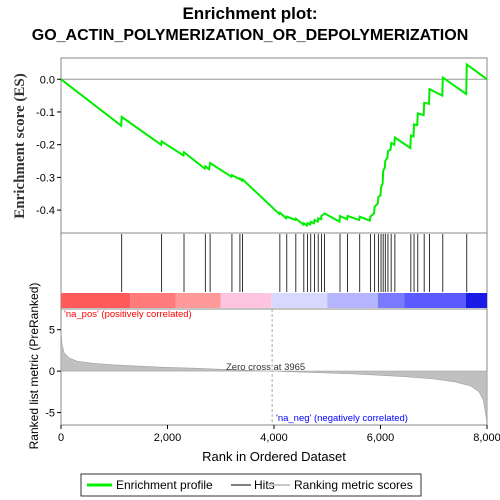  What do you see at coordinates (264, 485) in the screenshot?
I see `legend-label-hits: Hits` at bounding box center [264, 485].